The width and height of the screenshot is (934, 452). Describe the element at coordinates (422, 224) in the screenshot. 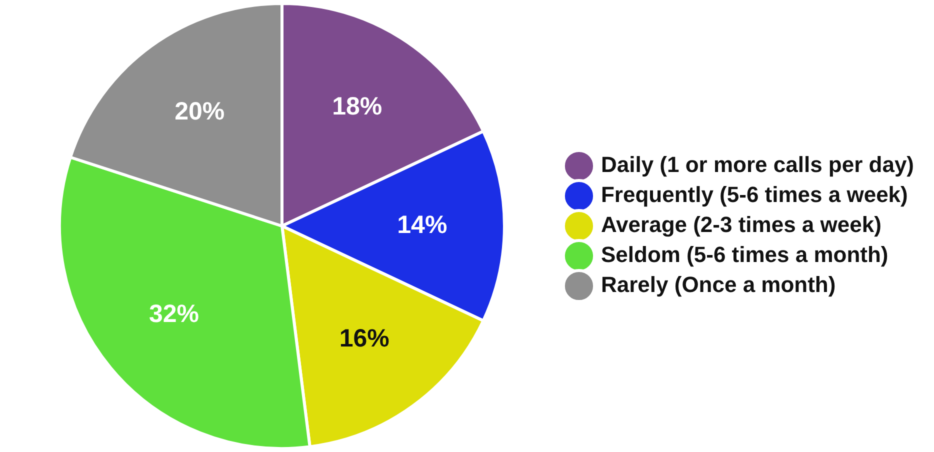

I see `data-label: 14%` at that location.